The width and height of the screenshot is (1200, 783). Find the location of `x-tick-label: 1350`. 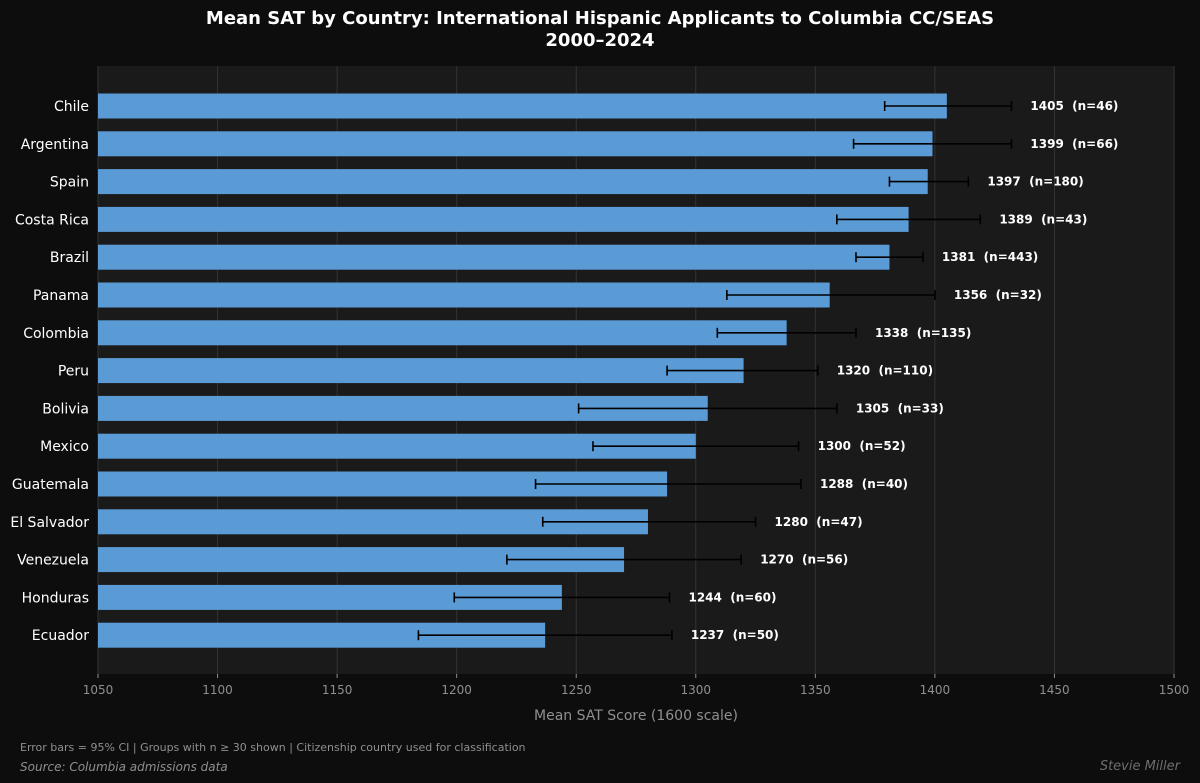

x-tick-label: 1350 is located at coordinates (815, 690).